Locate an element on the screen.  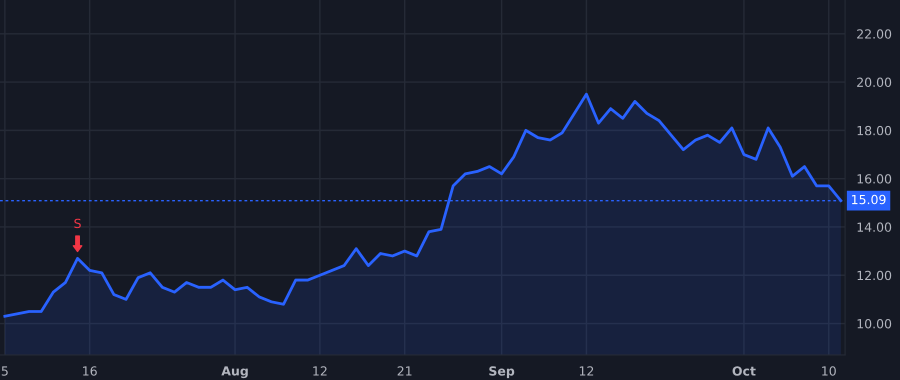
y-tick-label: 18.00 is located at coordinates (875, 131).